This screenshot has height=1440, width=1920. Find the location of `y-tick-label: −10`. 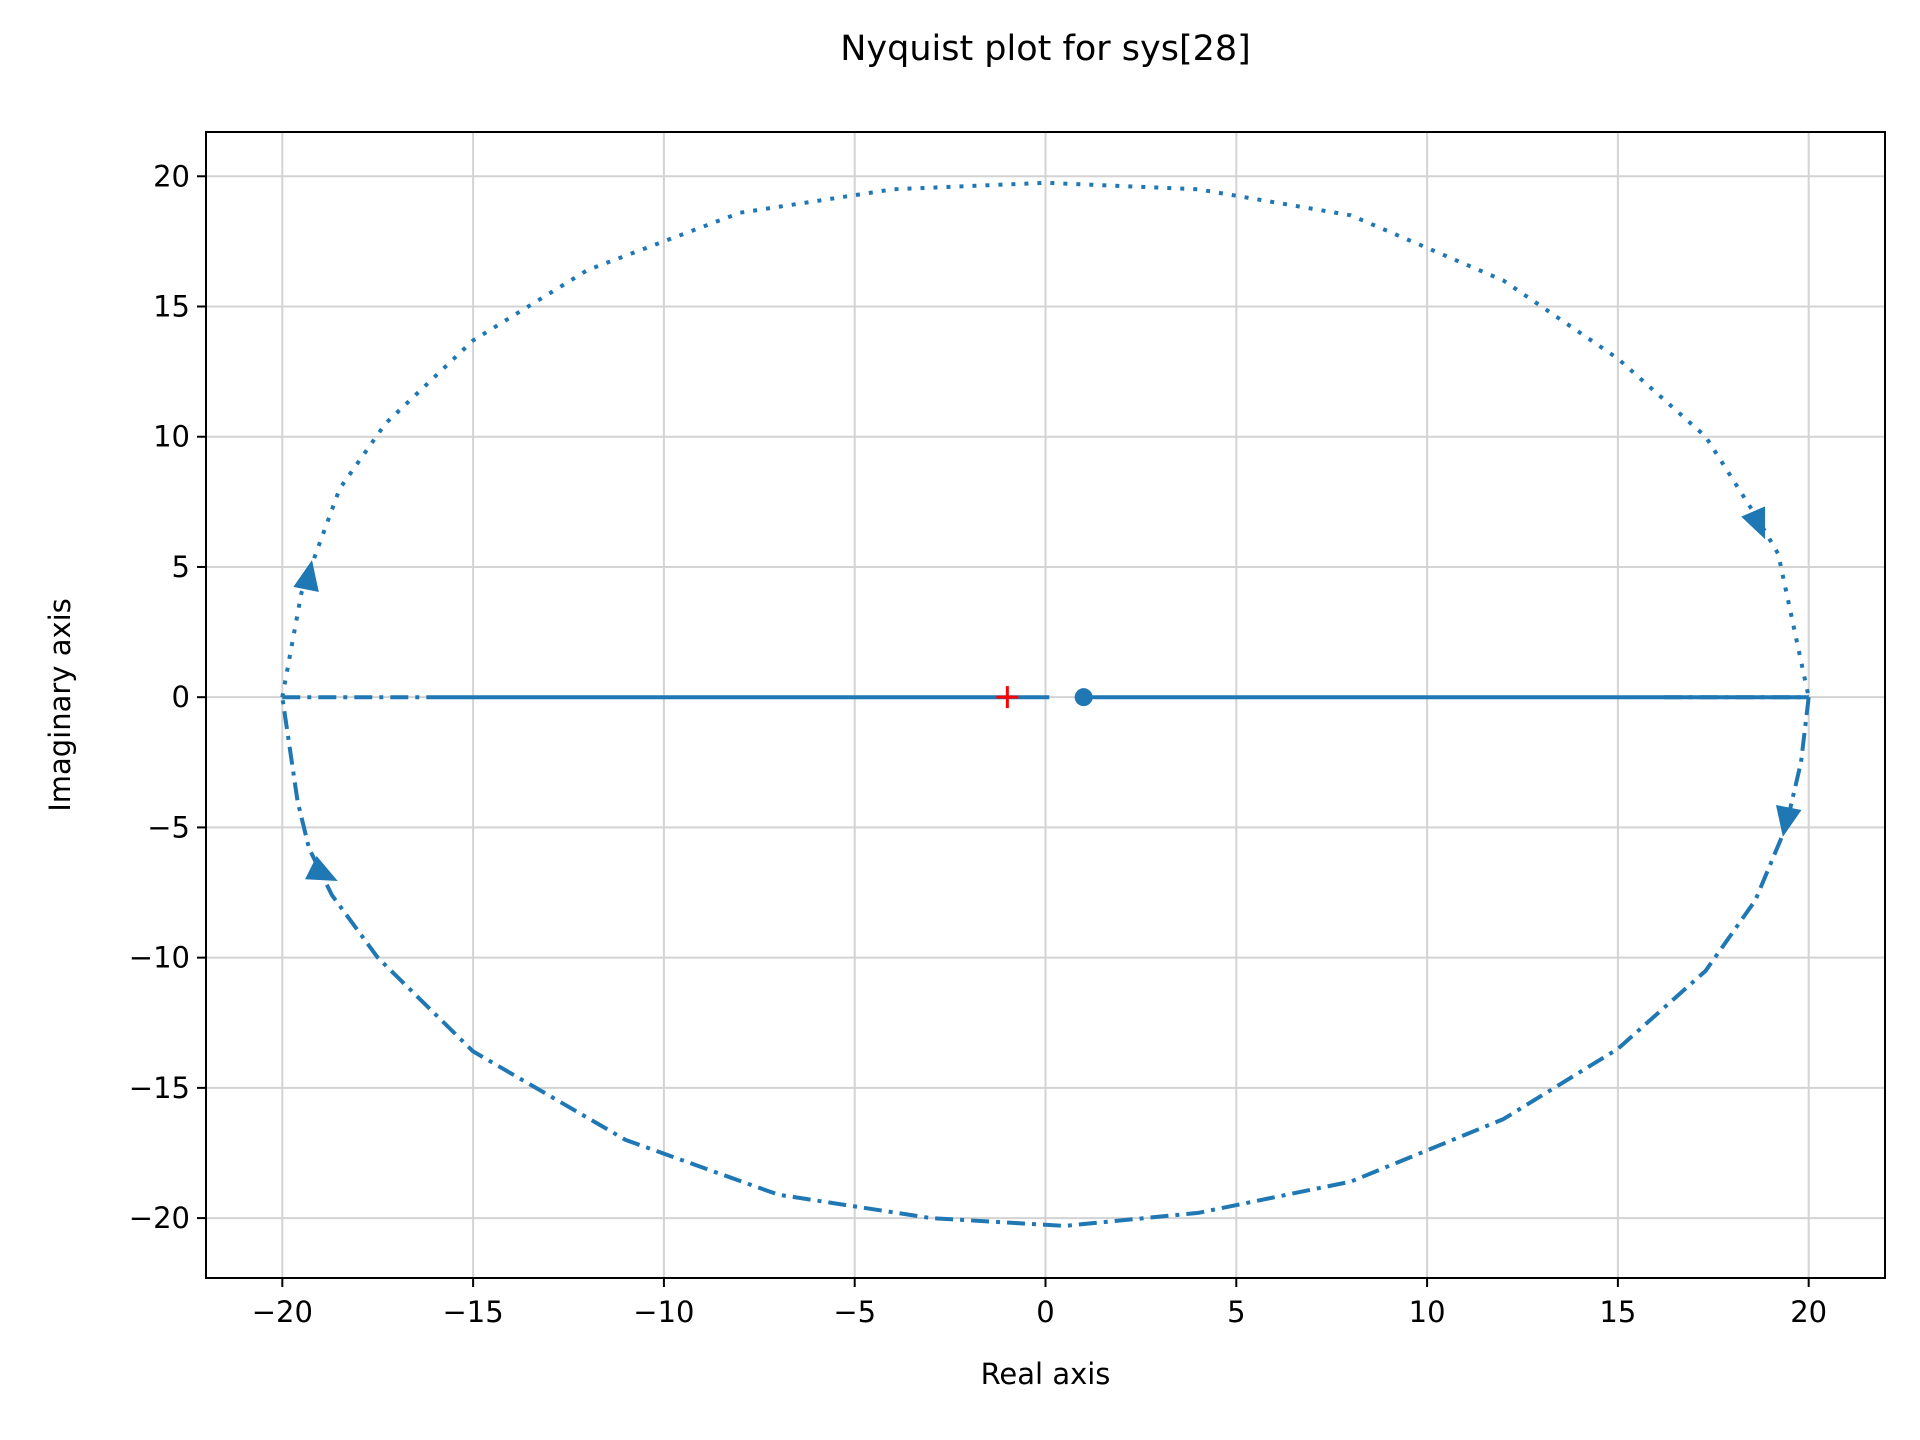

y-tick-label: −10 is located at coordinates (159, 958).